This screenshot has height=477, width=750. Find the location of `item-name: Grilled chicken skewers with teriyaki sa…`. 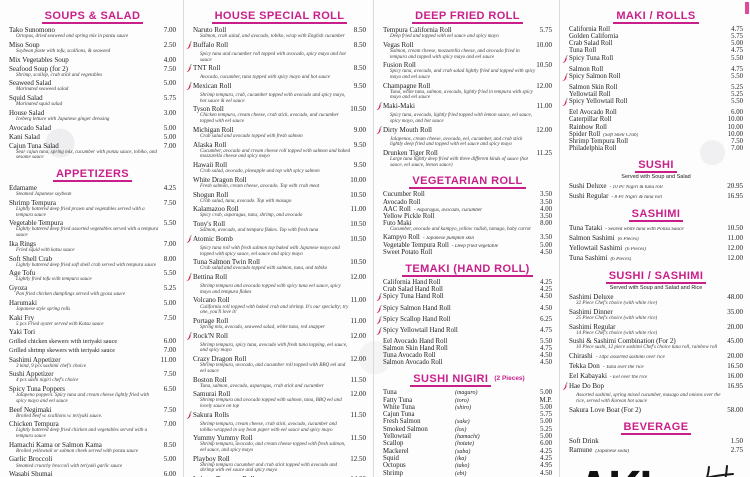

item-name: Grilled chicken skewers with teriyaki sa… is located at coordinates (63, 342).